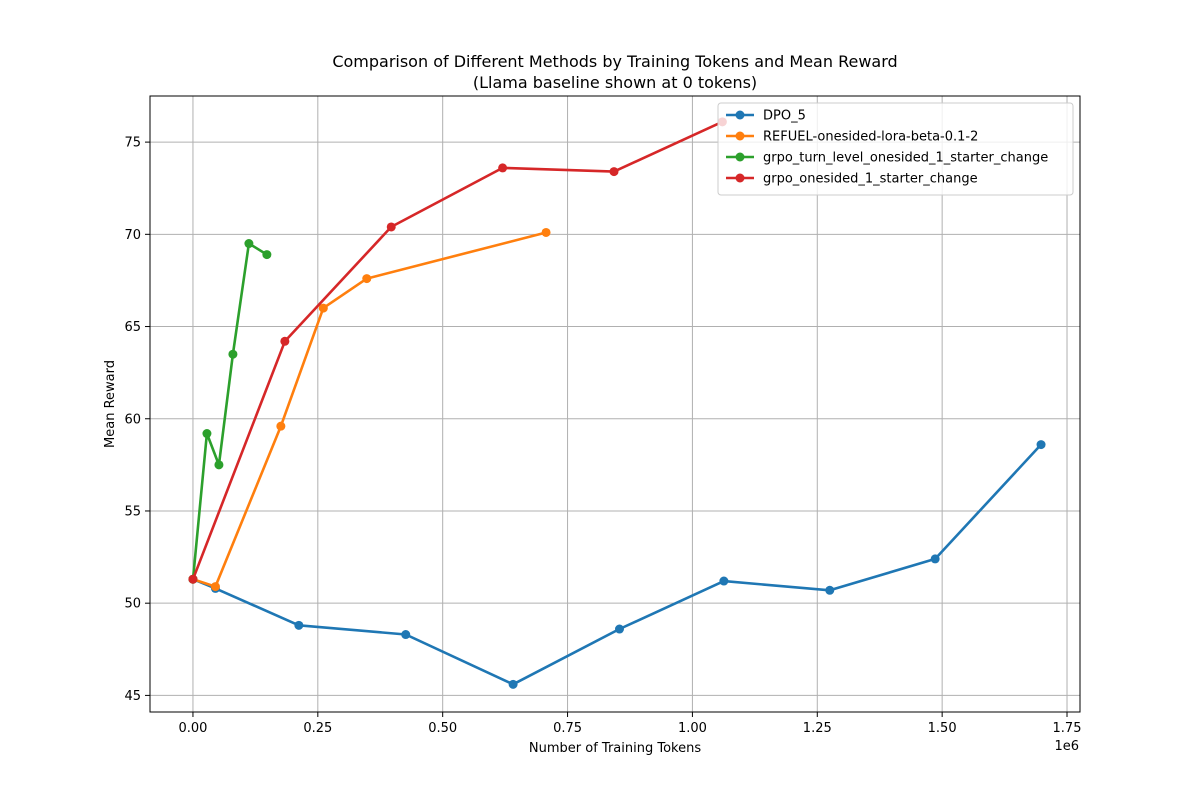 This screenshot has height=800, width=1200. Describe the element at coordinates (317, 728) in the screenshot. I see `x-tick-label: 0.25` at that location.